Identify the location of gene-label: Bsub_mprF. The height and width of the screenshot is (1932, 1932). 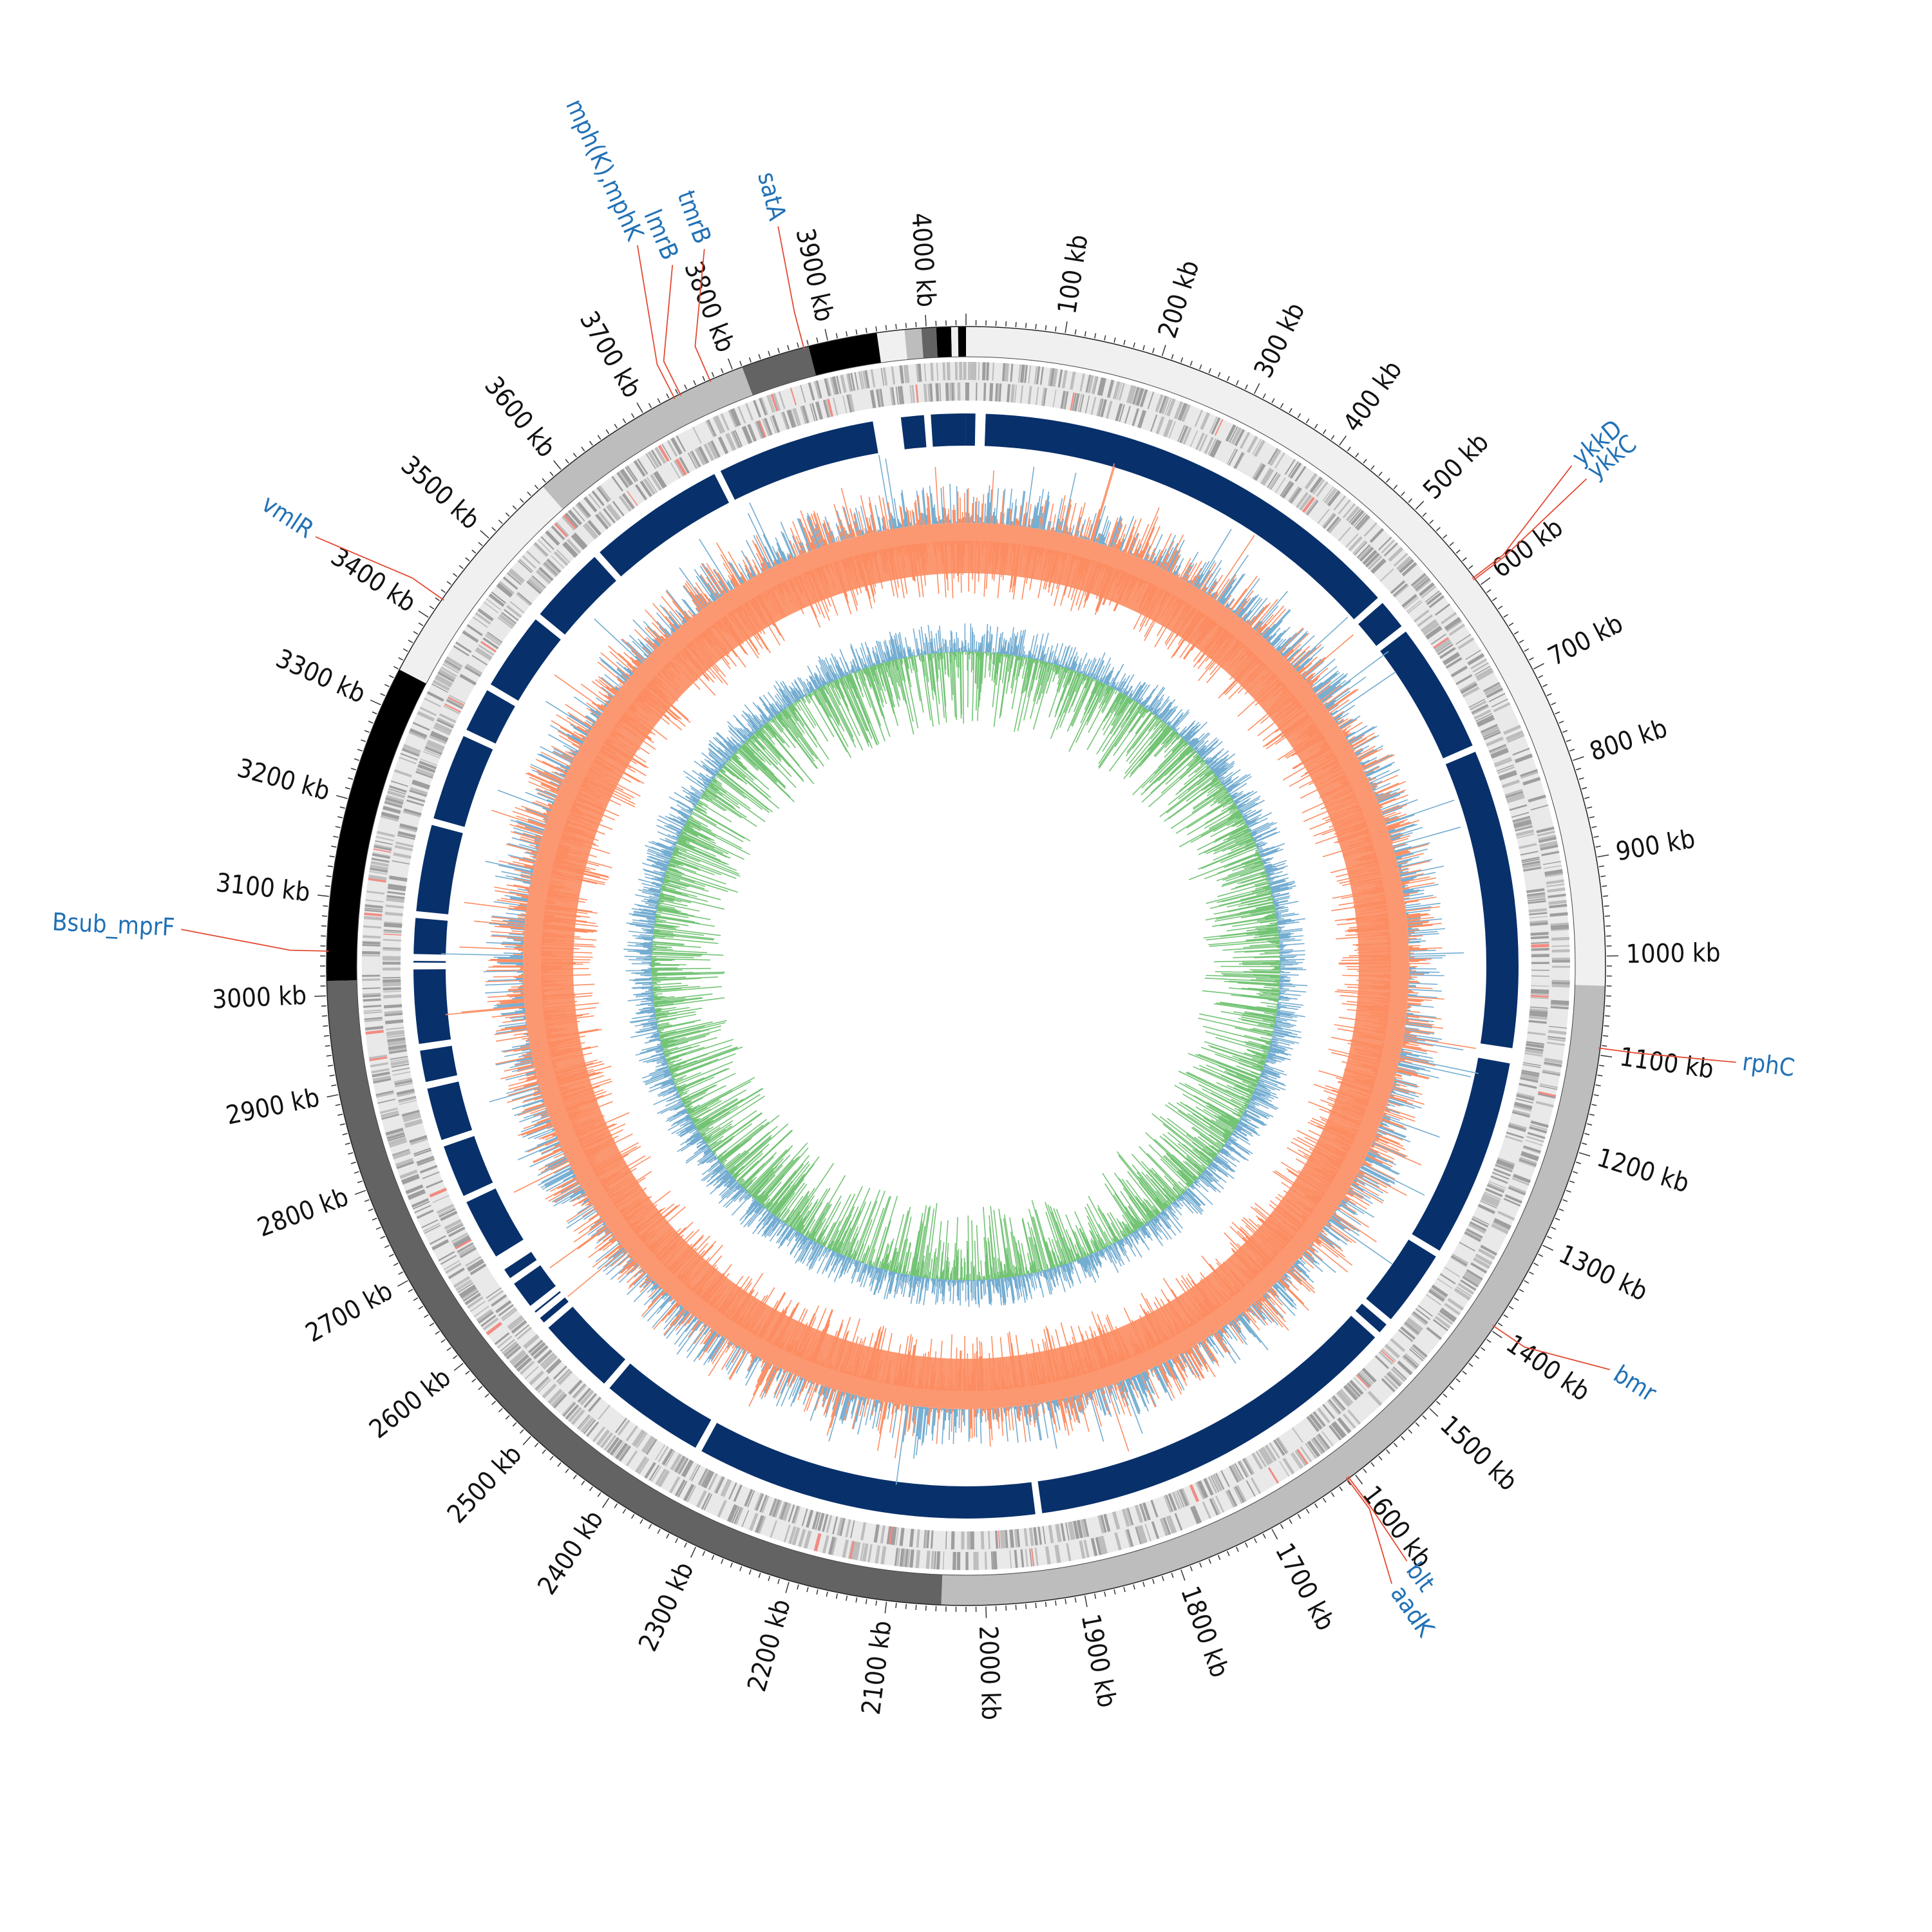
(113, 924).